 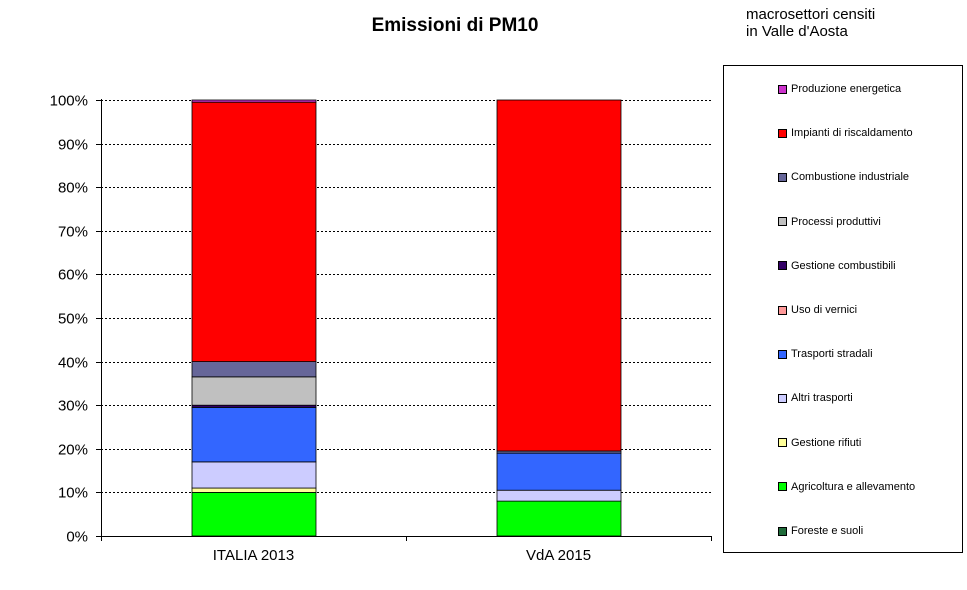 I want to click on legend-title-line-2: in Valle d'Aosta, so click(x=797, y=31).